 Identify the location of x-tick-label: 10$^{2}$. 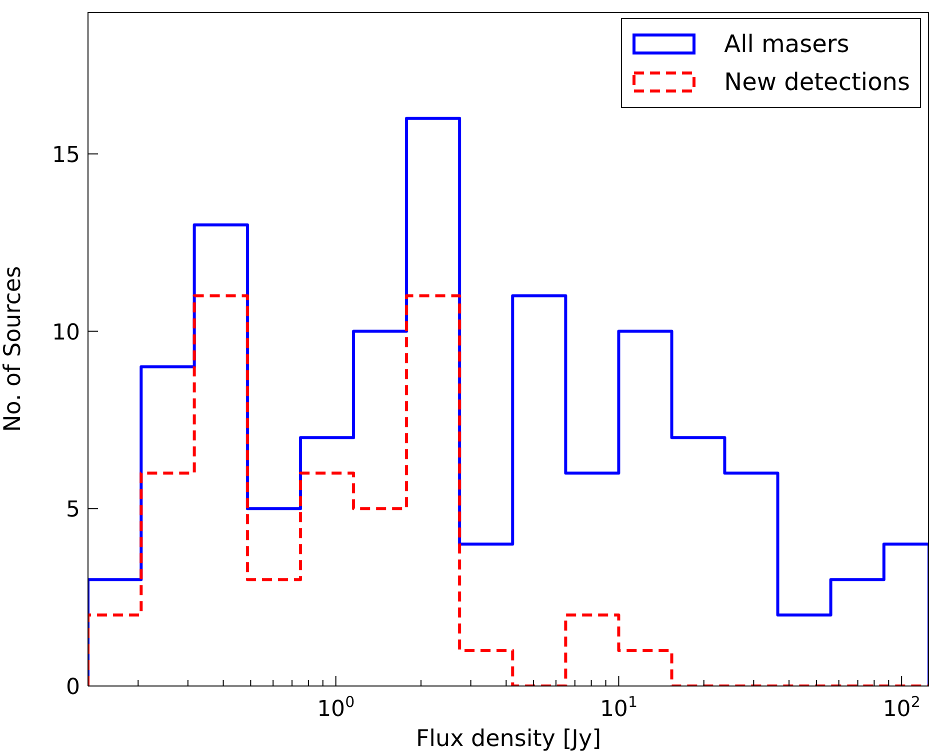
(901, 707).